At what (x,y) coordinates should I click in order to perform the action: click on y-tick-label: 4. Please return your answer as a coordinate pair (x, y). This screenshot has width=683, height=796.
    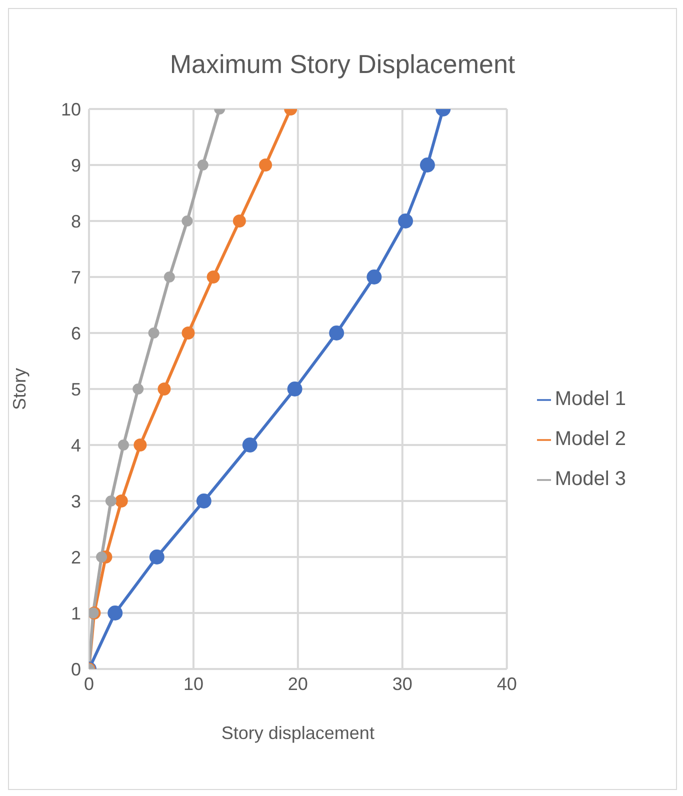
    Looking at the image, I should click on (75, 445).